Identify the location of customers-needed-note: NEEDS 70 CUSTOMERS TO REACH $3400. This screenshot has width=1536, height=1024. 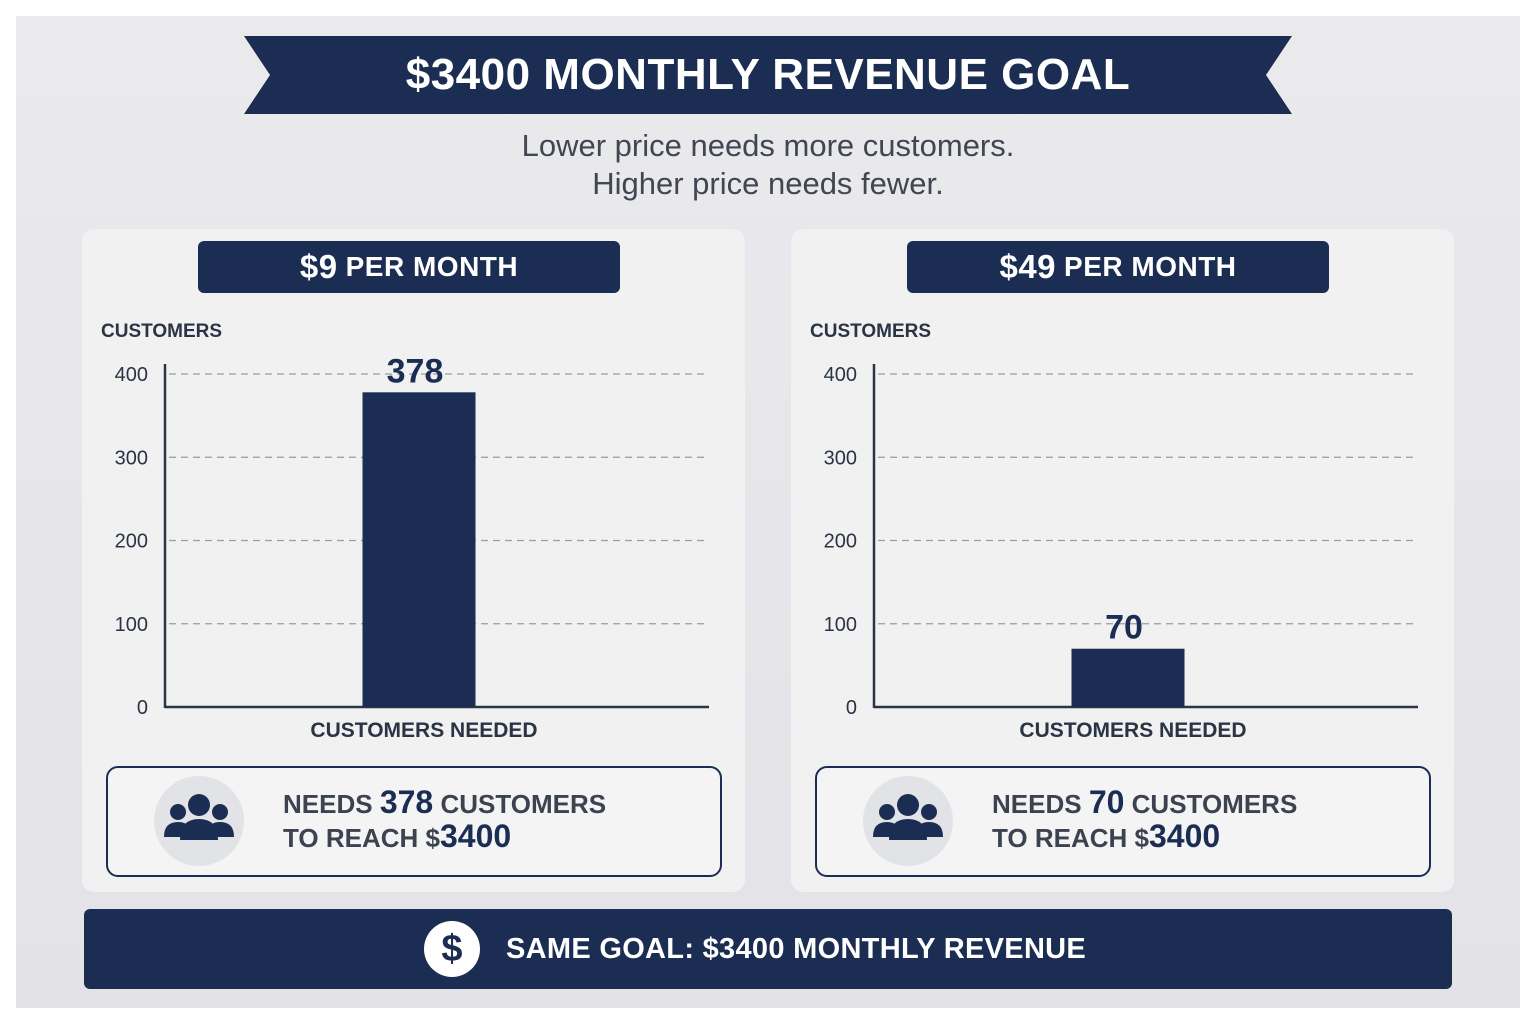
(1123, 821).